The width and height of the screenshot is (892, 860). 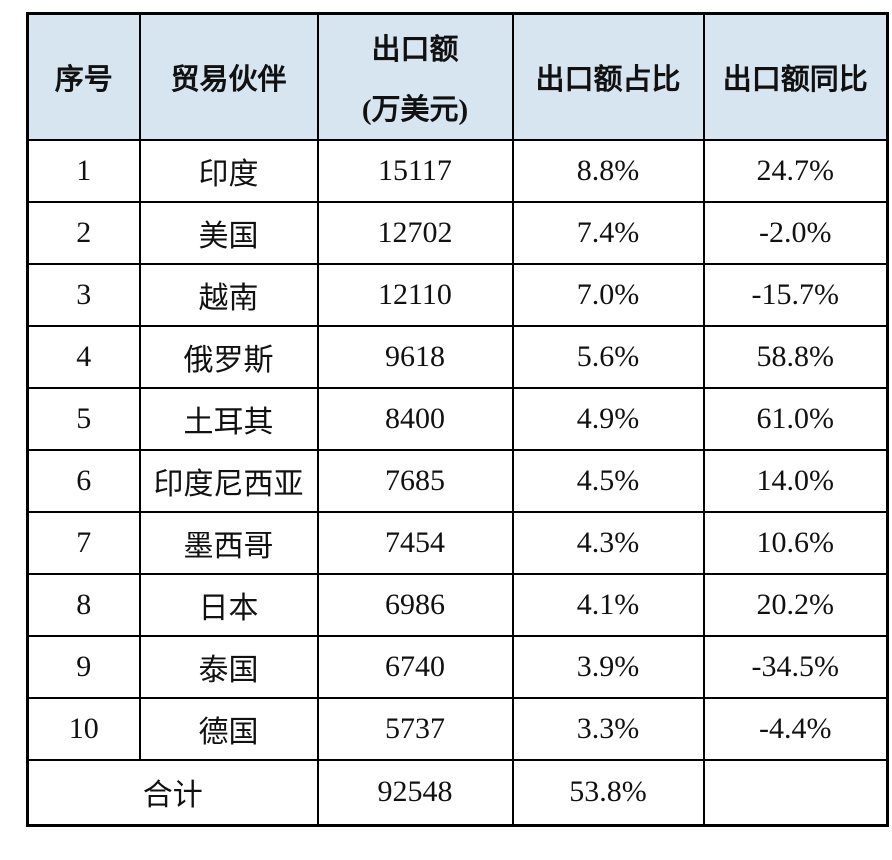 What do you see at coordinates (83, 294) in the screenshot?
I see `cell-rank: 3` at bounding box center [83, 294].